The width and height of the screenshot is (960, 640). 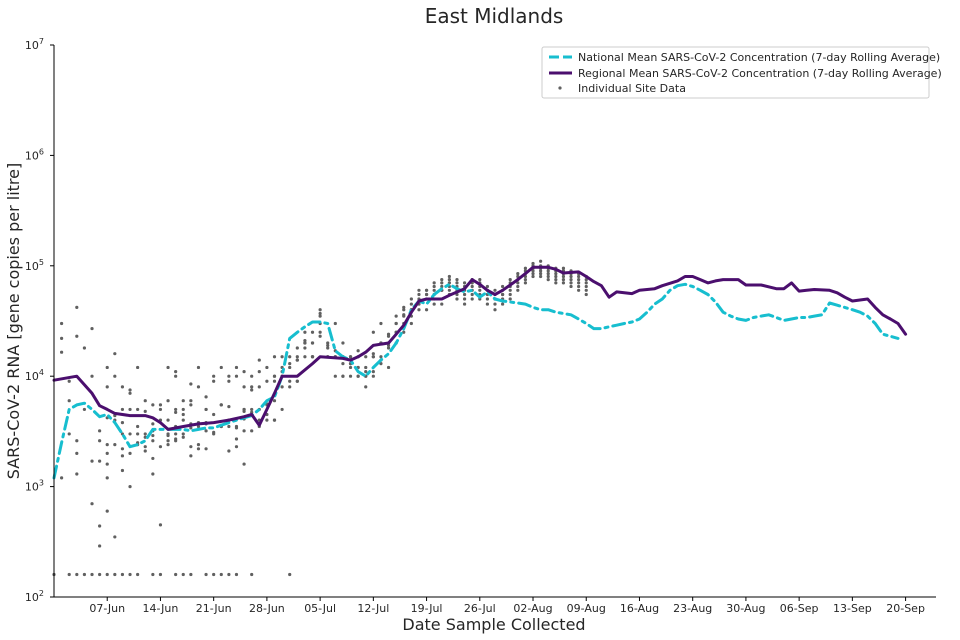 I want to click on x-tick-label: 14-Jun, so click(x=161, y=608).